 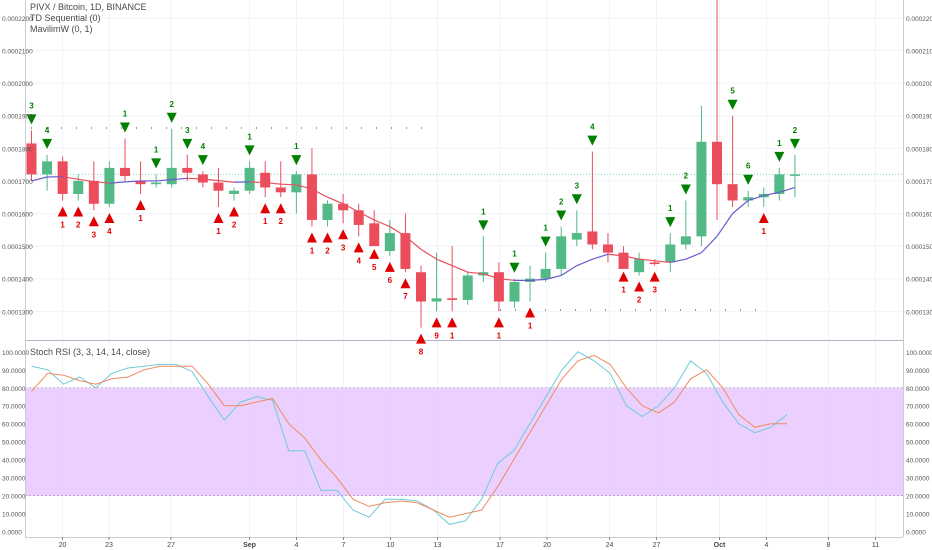 What do you see at coordinates (918, 443) in the screenshot?
I see `oscillator-axis-label-right: 50.0000` at bounding box center [918, 443].